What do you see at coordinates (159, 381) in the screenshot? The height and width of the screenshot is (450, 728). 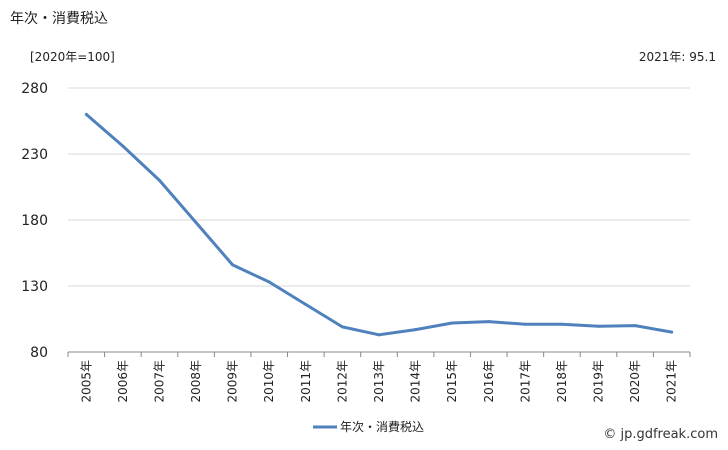 I see `x-tick-label: 2007年` at bounding box center [159, 381].